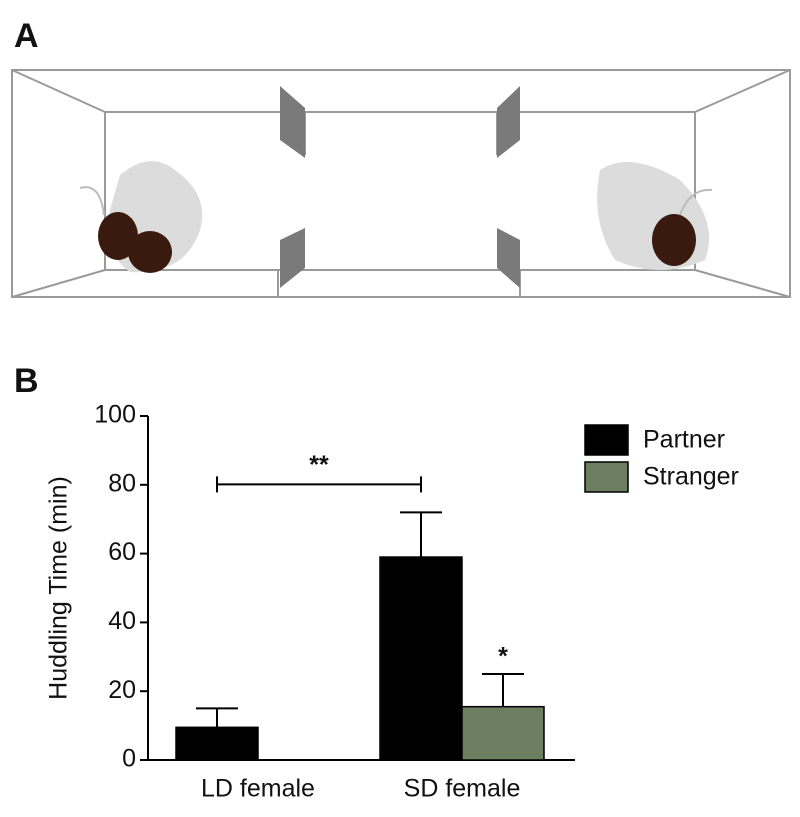  What do you see at coordinates (691, 477) in the screenshot?
I see `legend-label: Stranger` at bounding box center [691, 477].